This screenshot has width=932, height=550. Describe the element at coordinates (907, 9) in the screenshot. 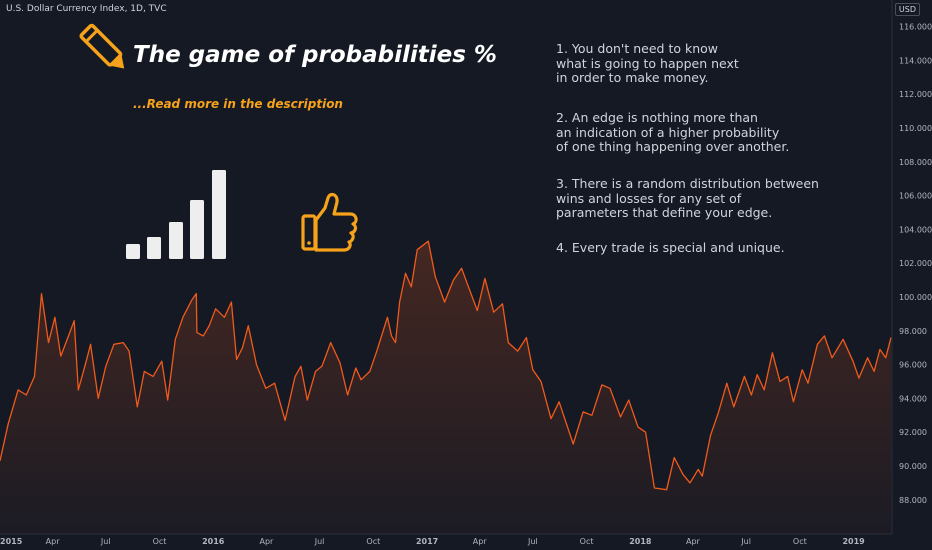

I see `currency-badge: USD` at that location.